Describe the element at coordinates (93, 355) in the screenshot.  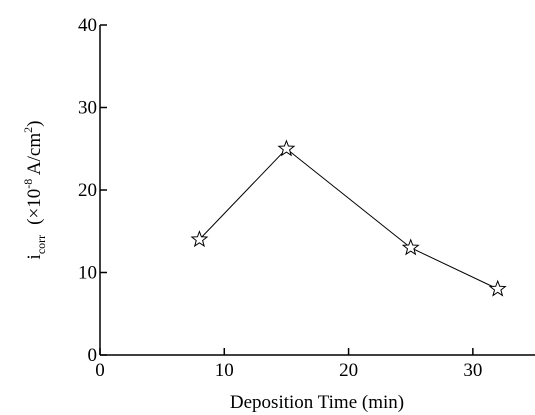
I see `y-tick-label: 0` at that location.